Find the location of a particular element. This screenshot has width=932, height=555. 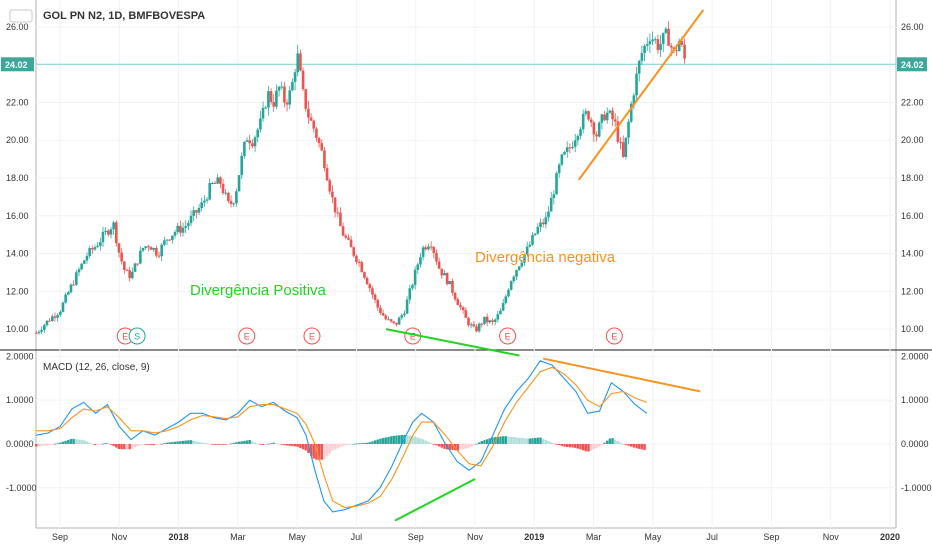

macd-tick-label-left: 1.0000 is located at coordinates (20, 400).